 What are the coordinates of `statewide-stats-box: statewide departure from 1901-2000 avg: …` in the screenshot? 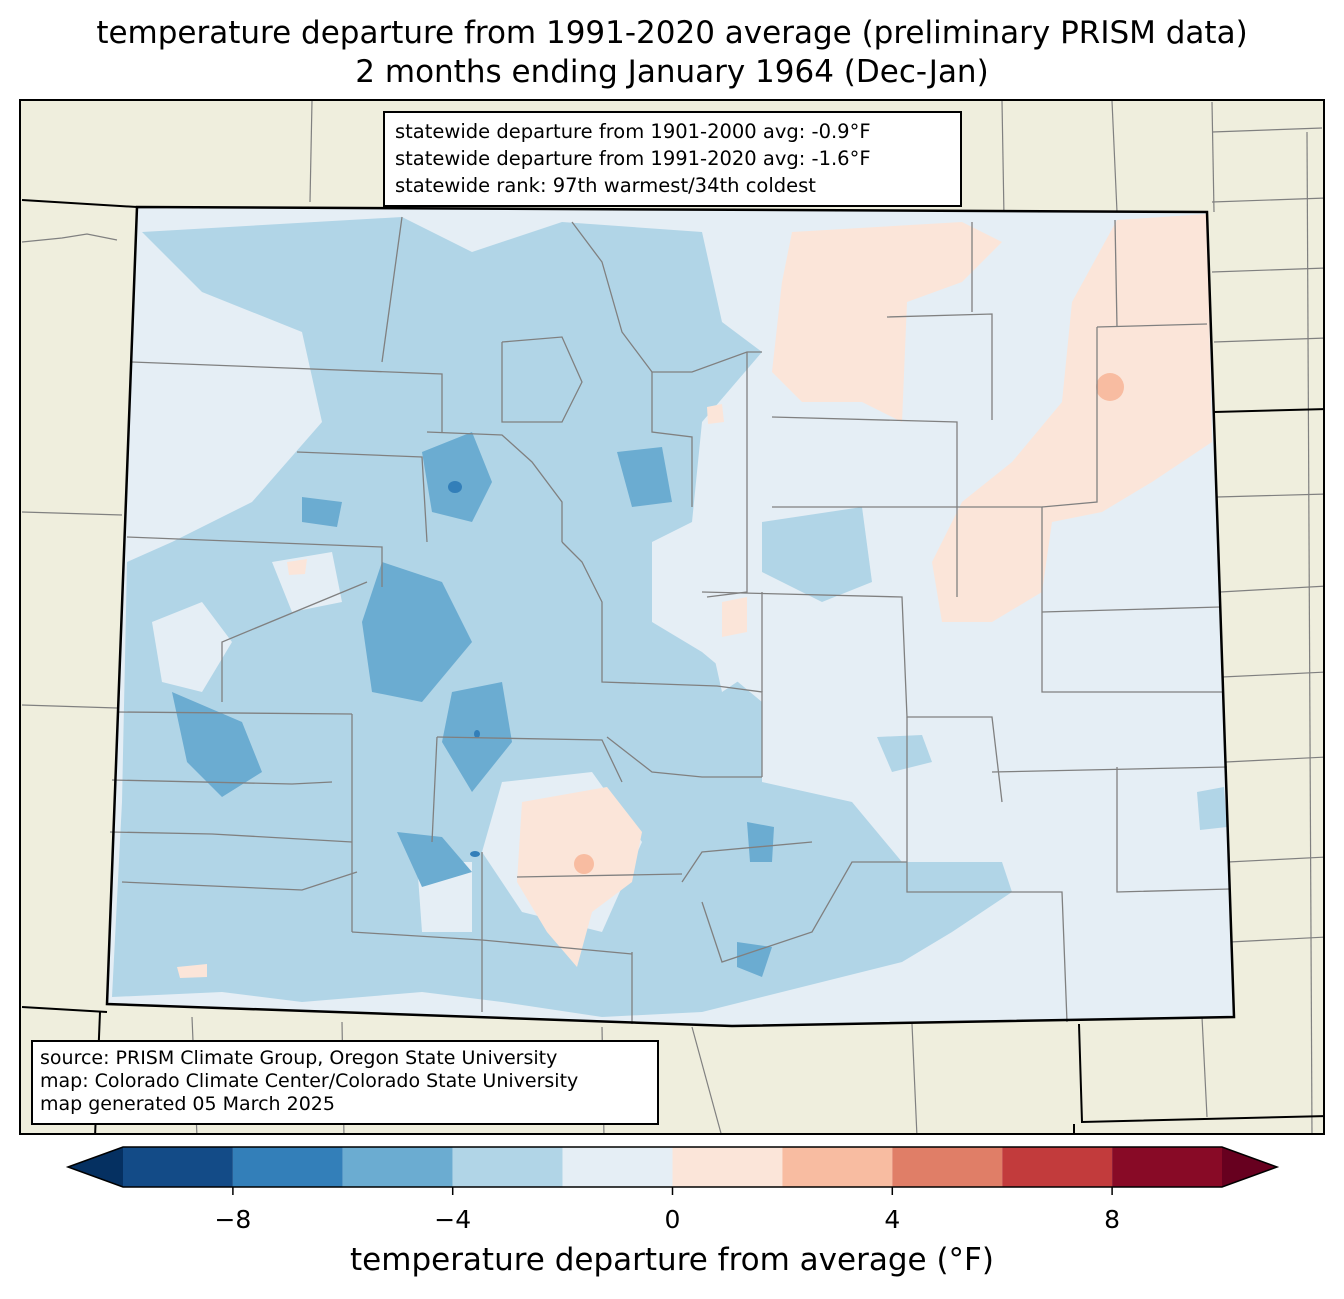 It's located at (672, 159).